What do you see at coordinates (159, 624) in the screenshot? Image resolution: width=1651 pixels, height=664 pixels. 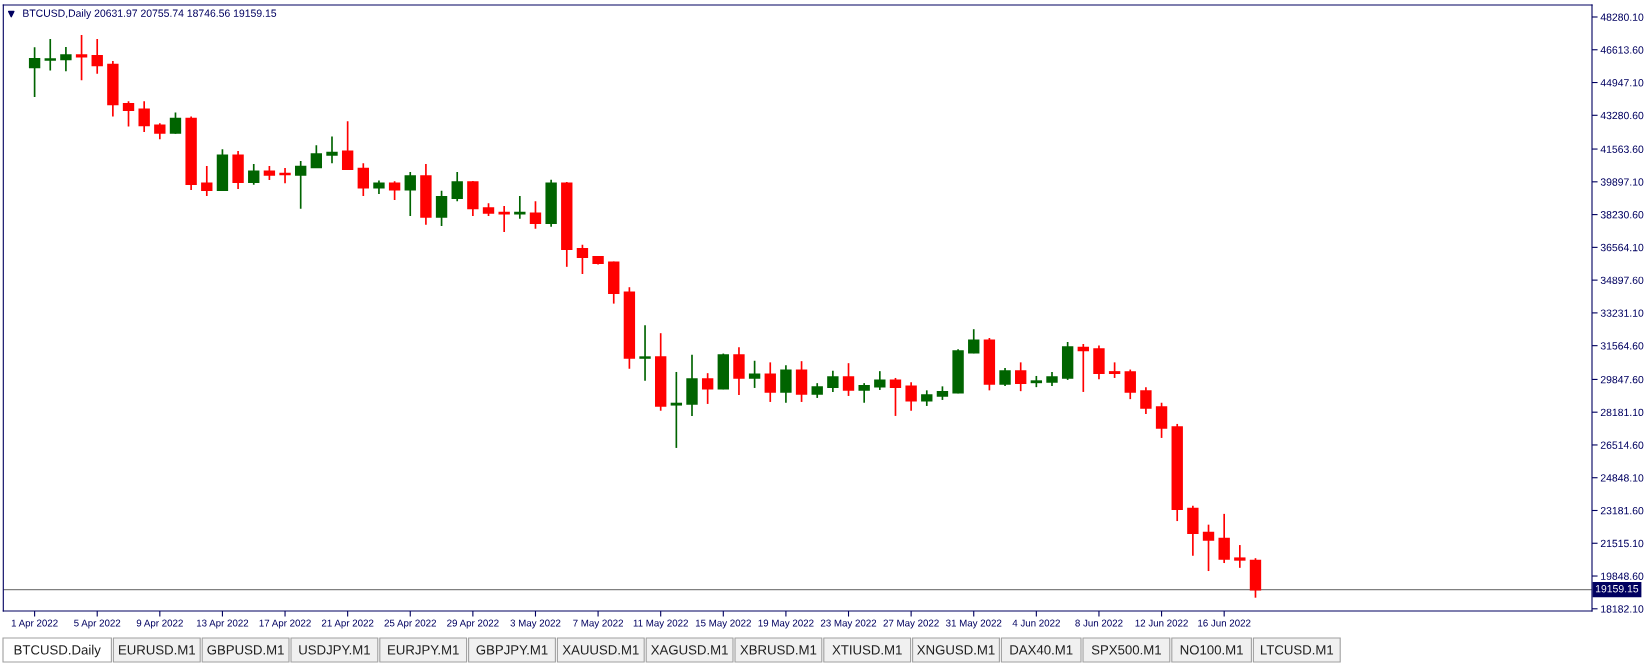 I see `x-tick-label: 9 Apr 2022` at bounding box center [159, 624].